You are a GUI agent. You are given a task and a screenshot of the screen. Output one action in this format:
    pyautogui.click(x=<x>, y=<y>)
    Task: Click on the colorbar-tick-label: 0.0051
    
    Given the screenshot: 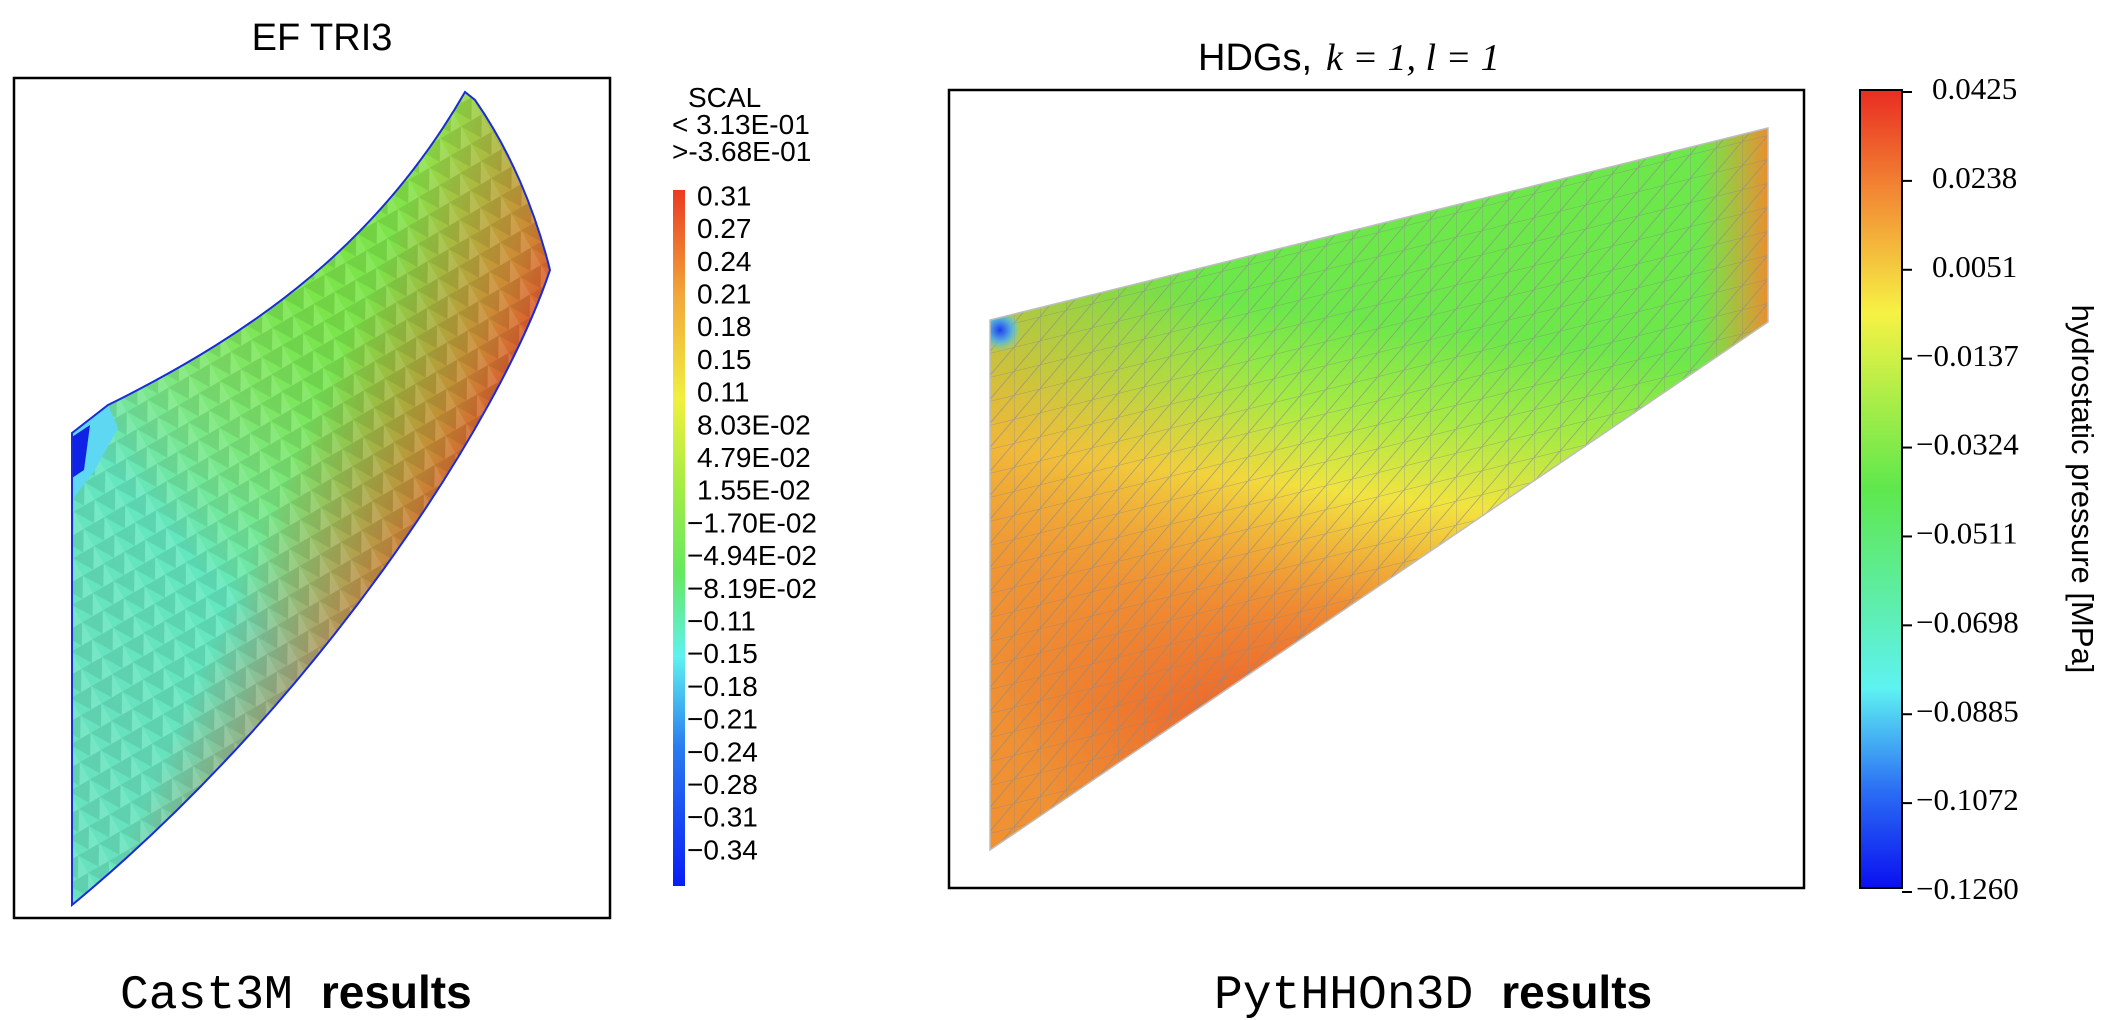 What is the action you would take?
    pyautogui.click(x=1974, y=266)
    